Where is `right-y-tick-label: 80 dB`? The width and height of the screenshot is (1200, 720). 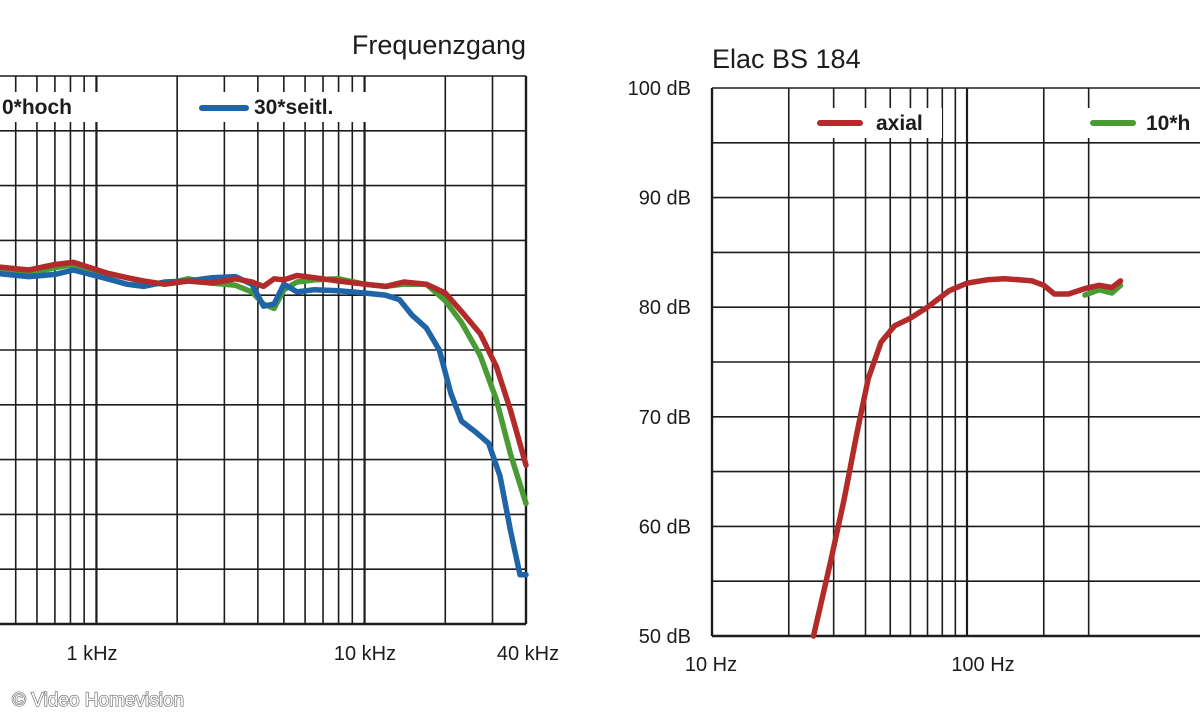 right-y-tick-label: 80 dB is located at coordinates (665, 308).